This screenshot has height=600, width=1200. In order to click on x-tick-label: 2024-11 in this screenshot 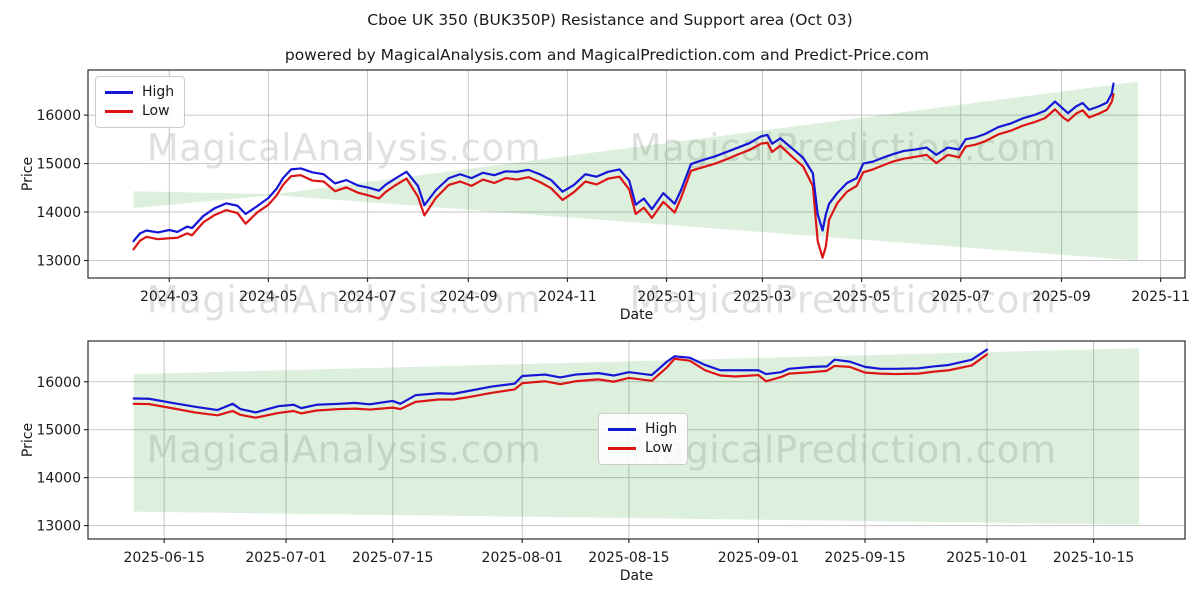, I will do `click(567, 297)`.